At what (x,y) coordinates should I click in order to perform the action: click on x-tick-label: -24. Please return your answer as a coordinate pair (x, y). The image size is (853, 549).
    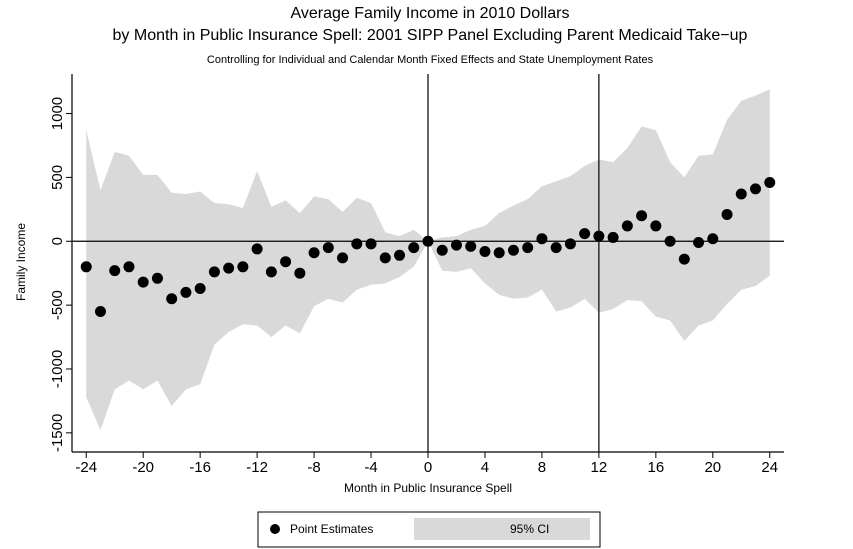
    Looking at the image, I should click on (86, 467).